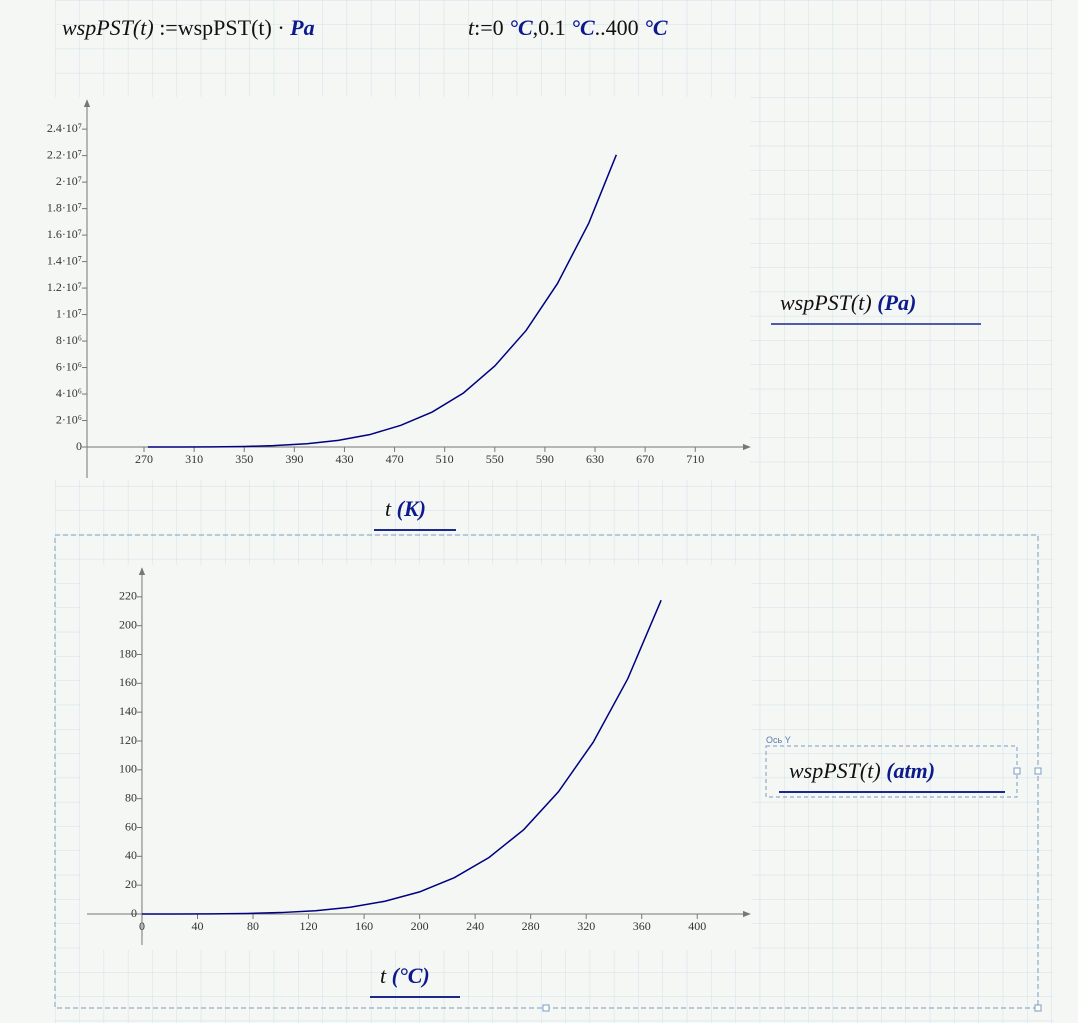  I want to click on y-unit: (atm), so click(910, 770).